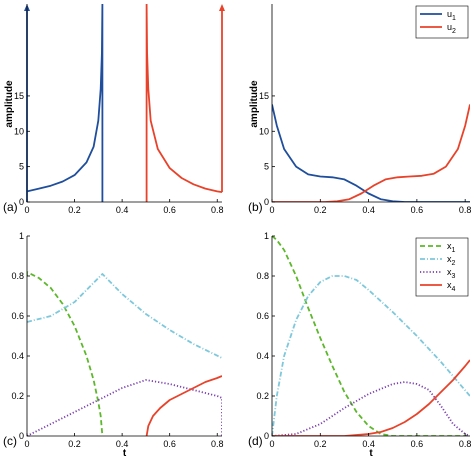 The width and height of the screenshot is (474, 459). Describe the element at coordinates (451, 286) in the screenshot. I see `legend-entry-label: x4` at that location.